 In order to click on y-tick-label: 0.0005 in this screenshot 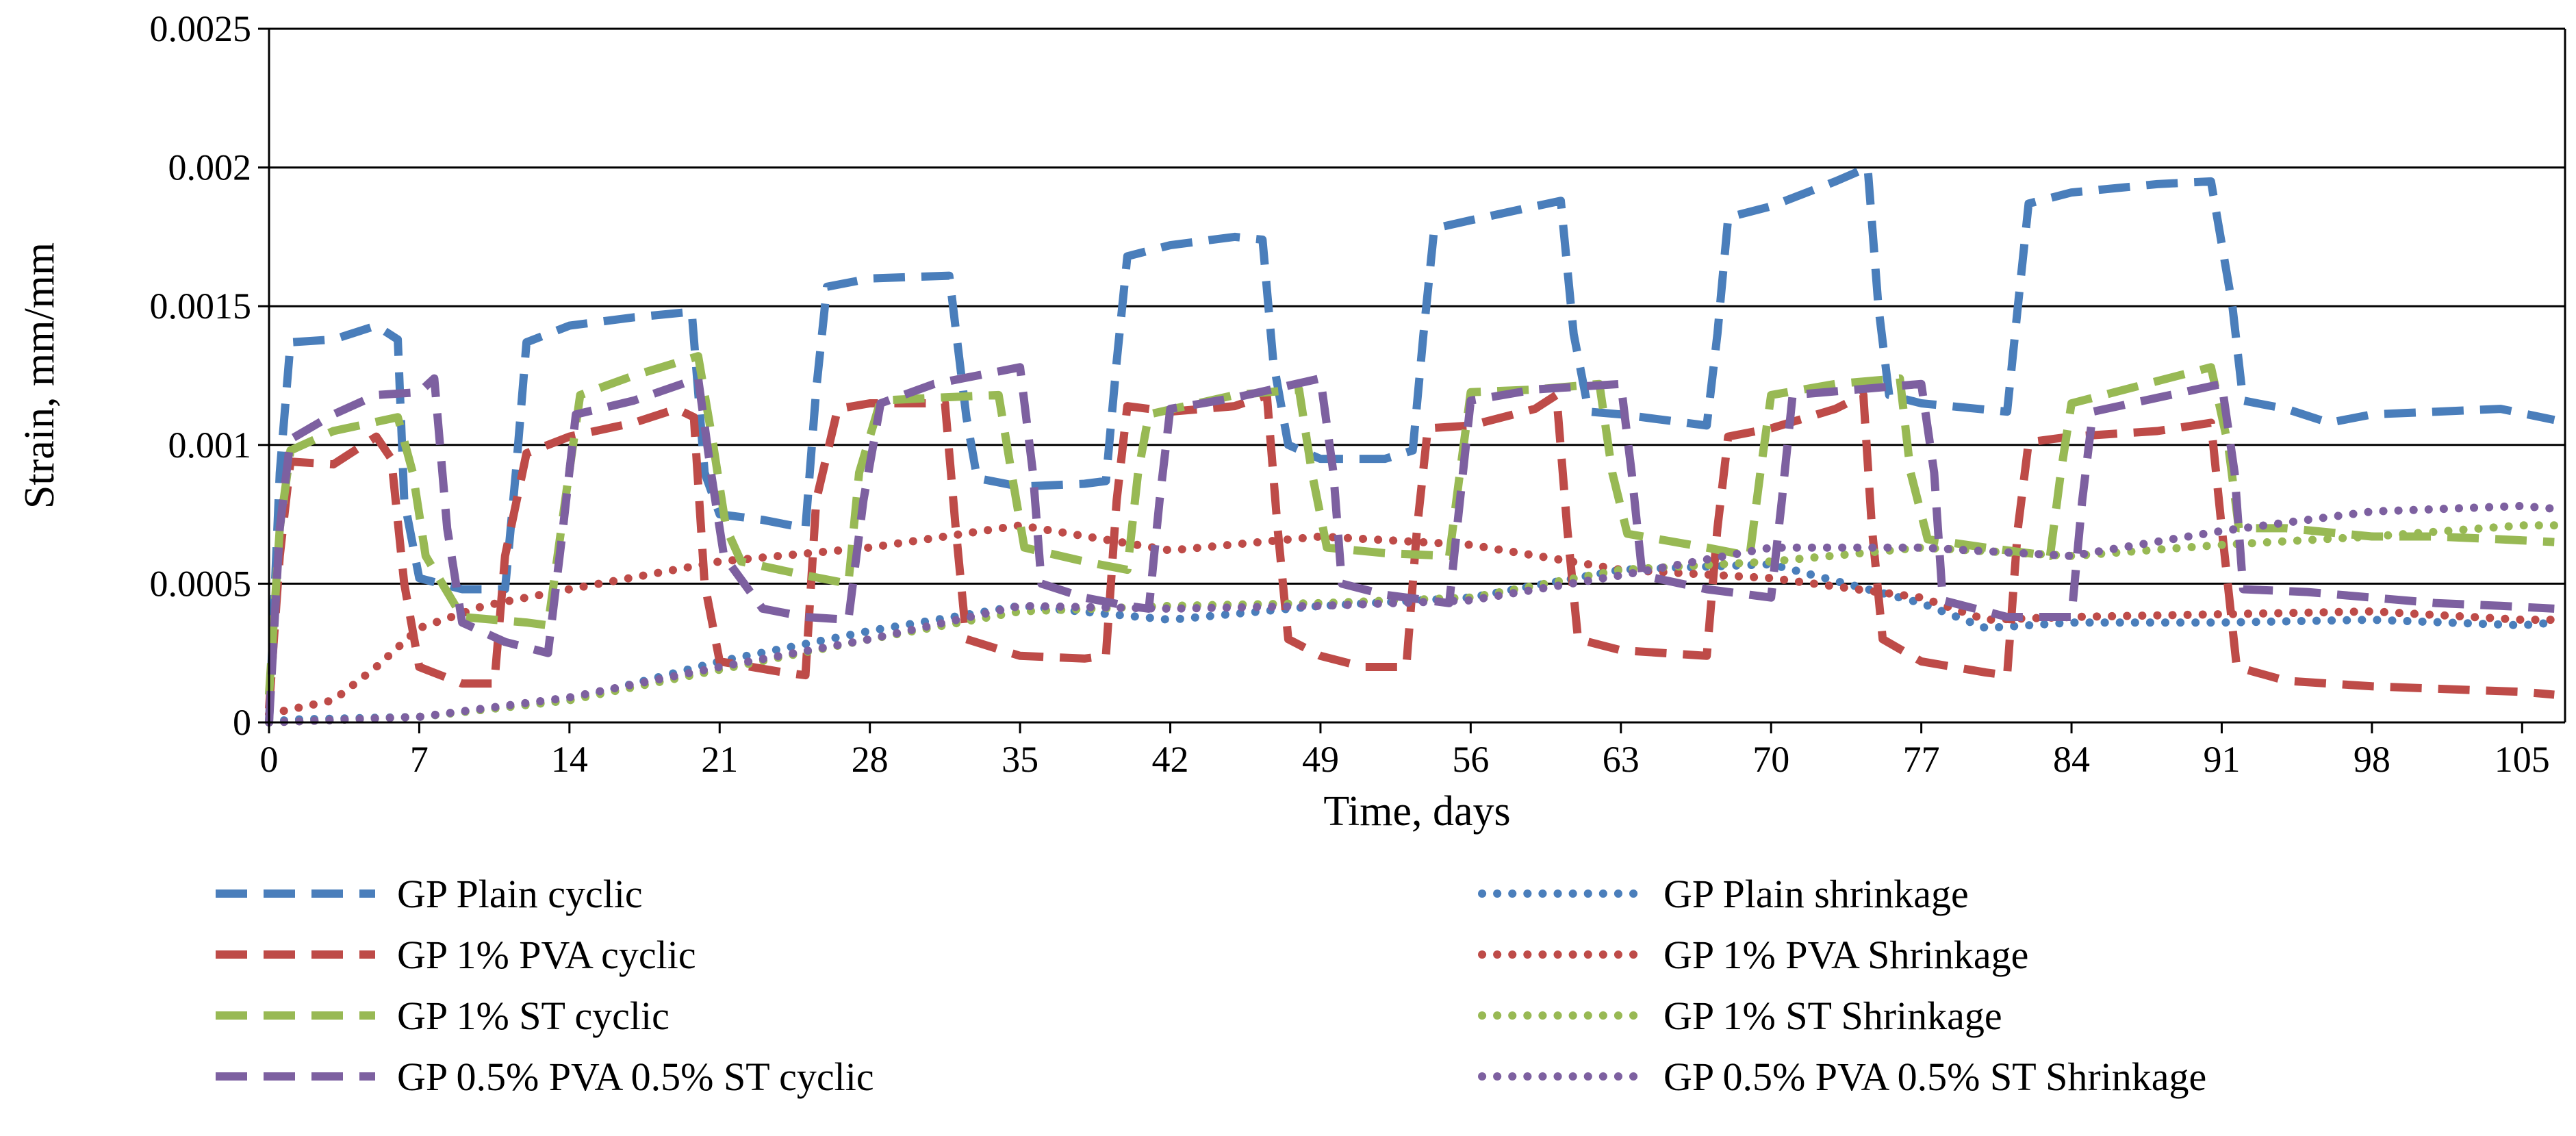, I will do `click(201, 583)`.